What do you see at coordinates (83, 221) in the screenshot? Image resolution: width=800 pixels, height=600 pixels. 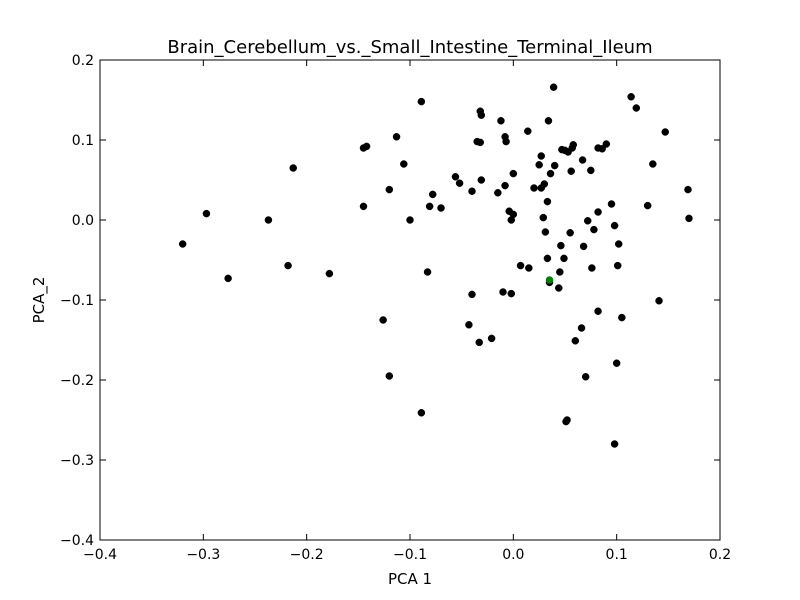 I see `y-tick-label: 0.0` at bounding box center [83, 221].